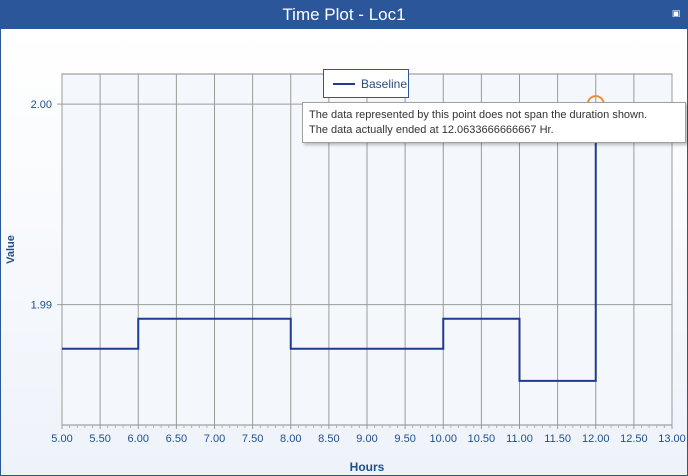 The image size is (688, 476). What do you see at coordinates (367, 467) in the screenshot?
I see `x-axis-label: Hours` at bounding box center [367, 467].